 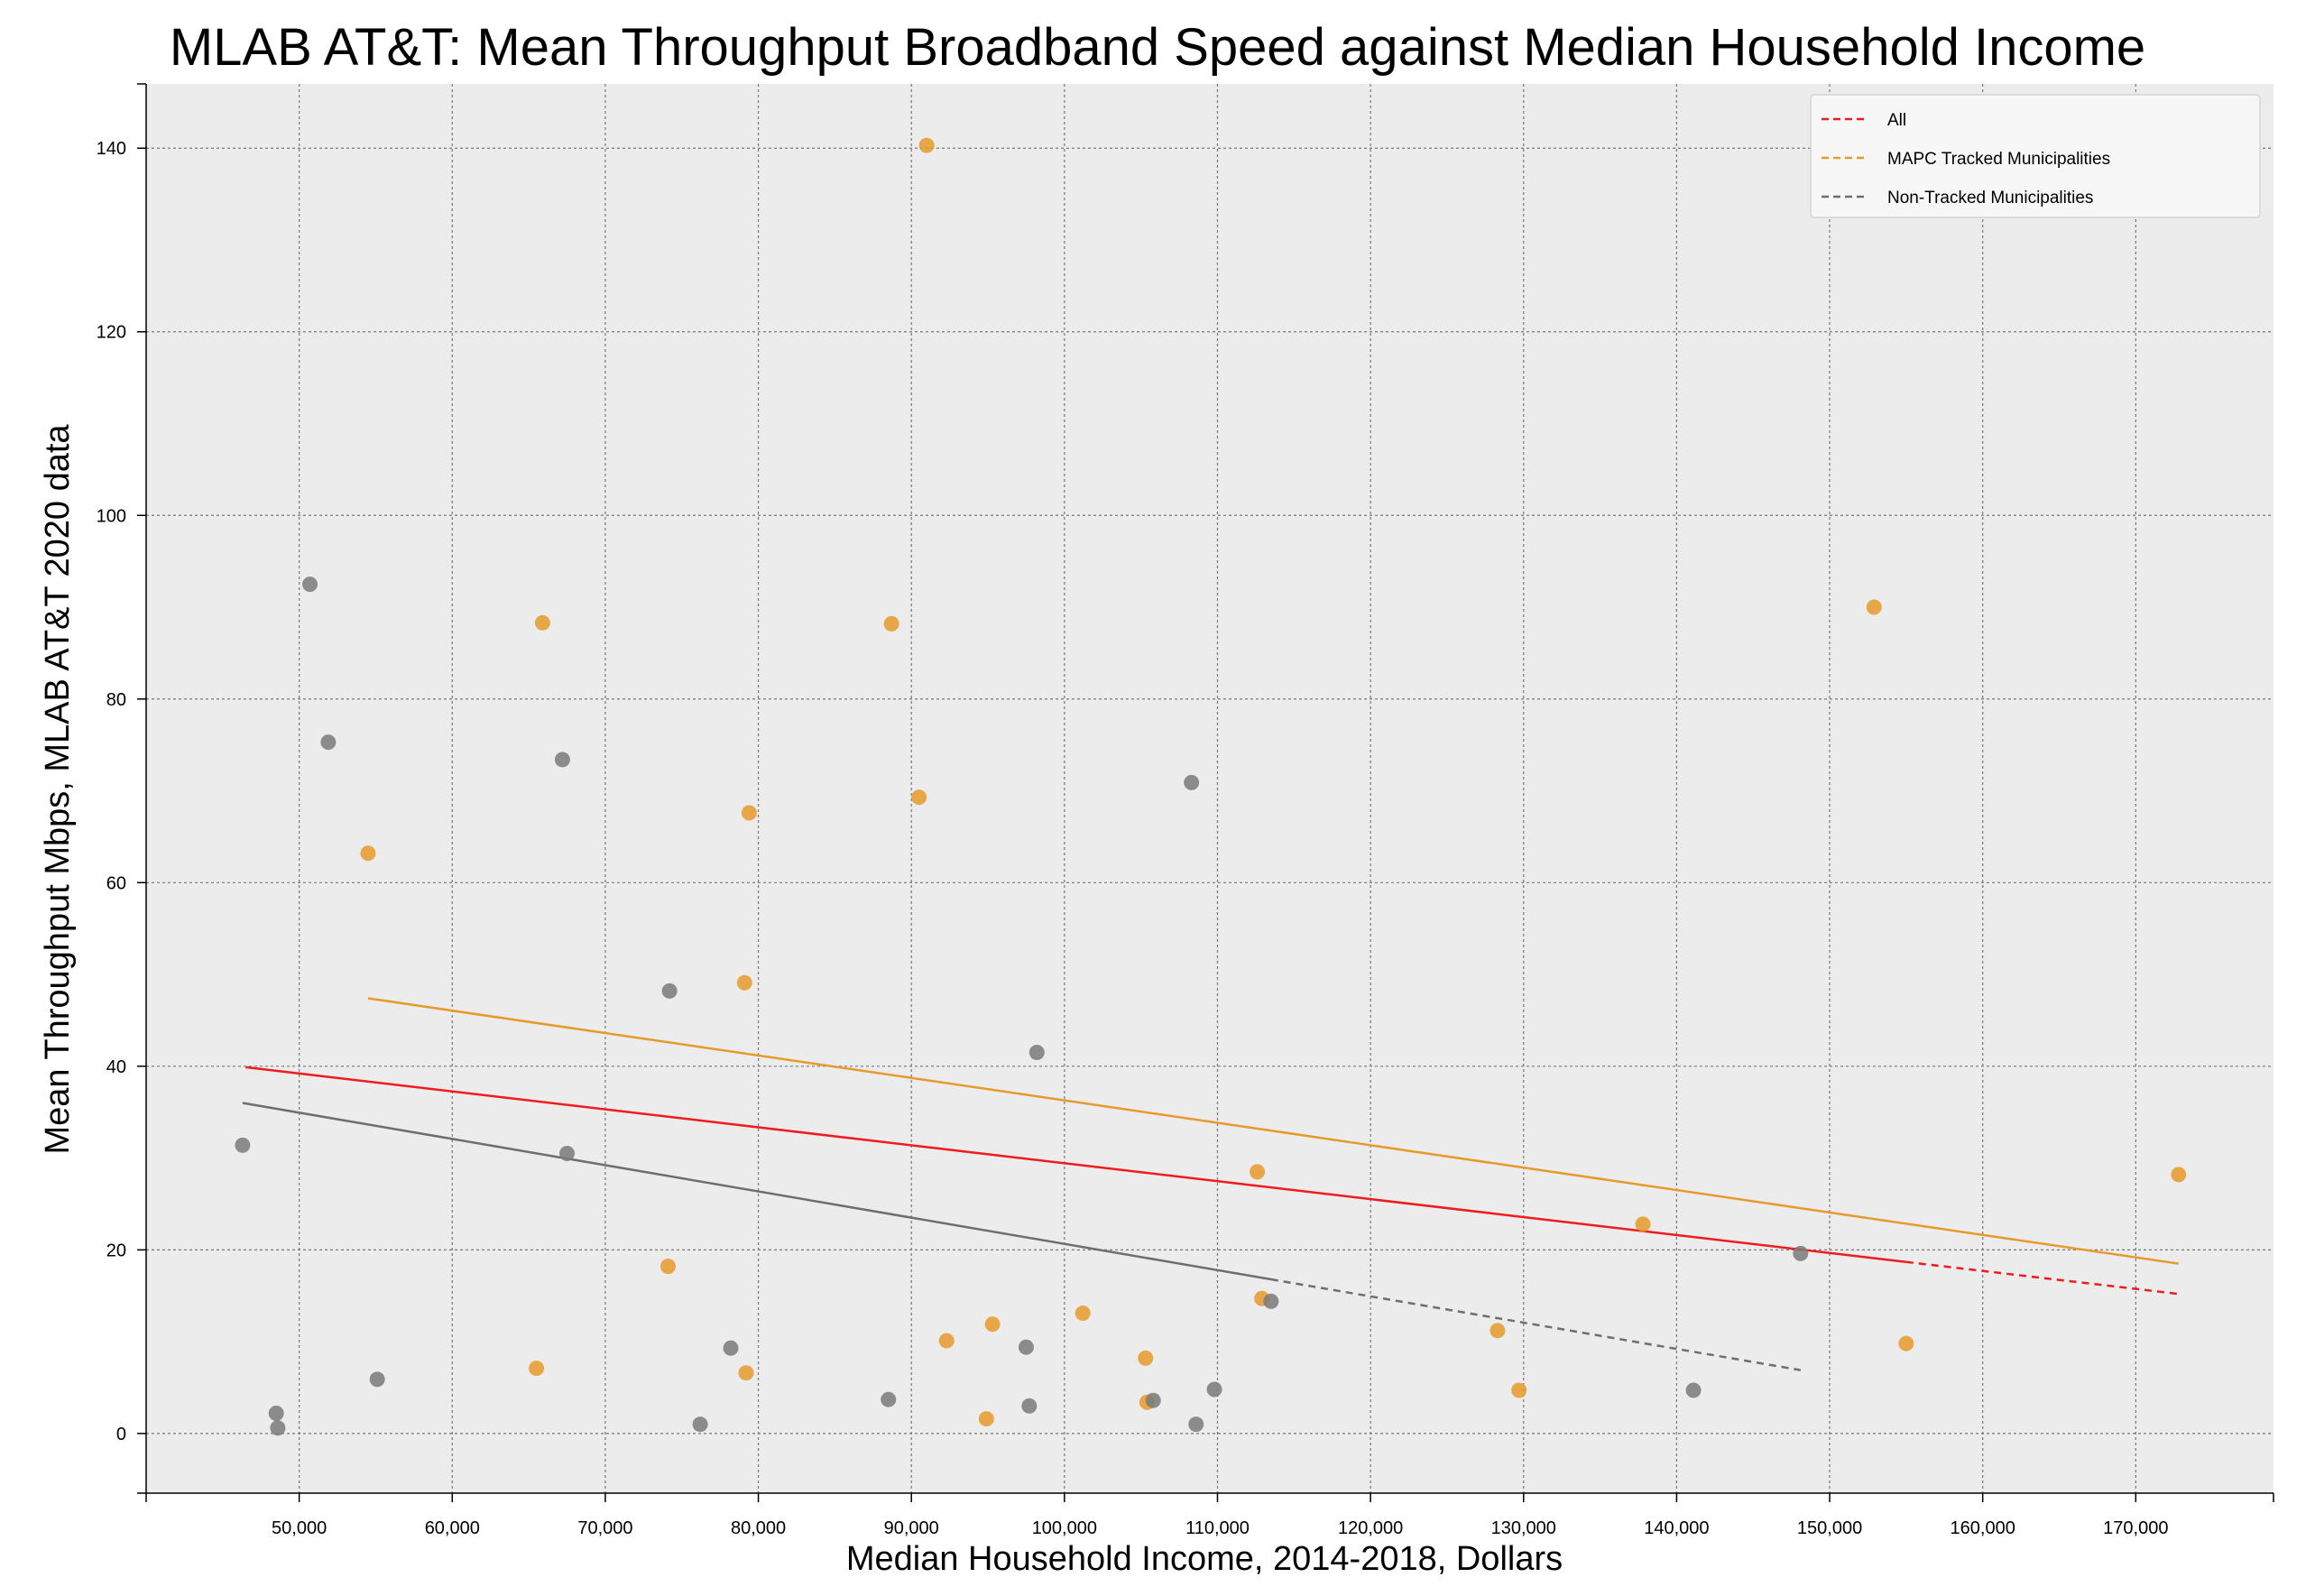 What do you see at coordinates (112, 333) in the screenshot?
I see `y-tick-label: 120` at bounding box center [112, 333].